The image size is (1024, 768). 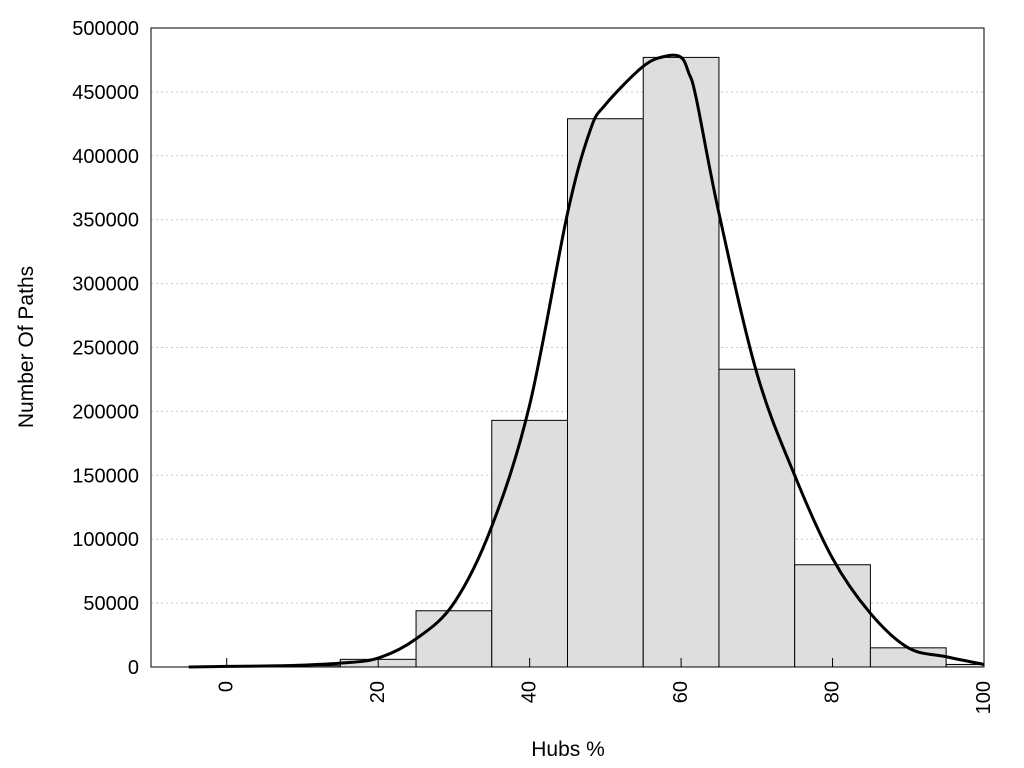 I want to click on y-tick-label-2: 100000, so click(x=105, y=540).